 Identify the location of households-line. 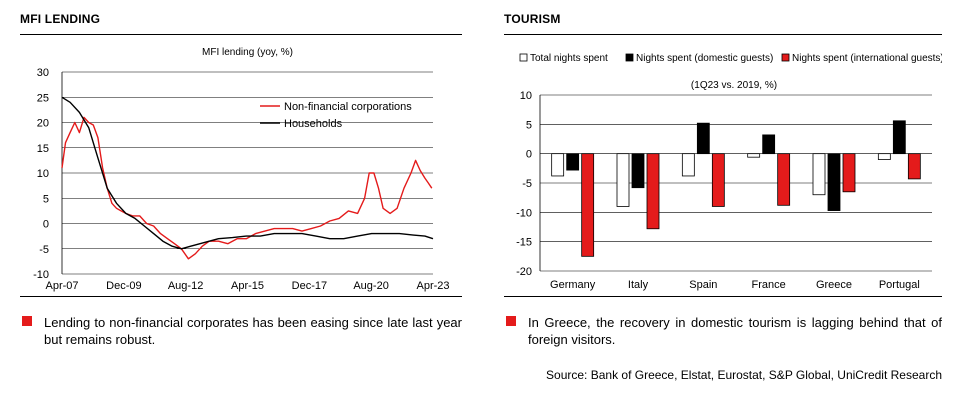
(247, 173).